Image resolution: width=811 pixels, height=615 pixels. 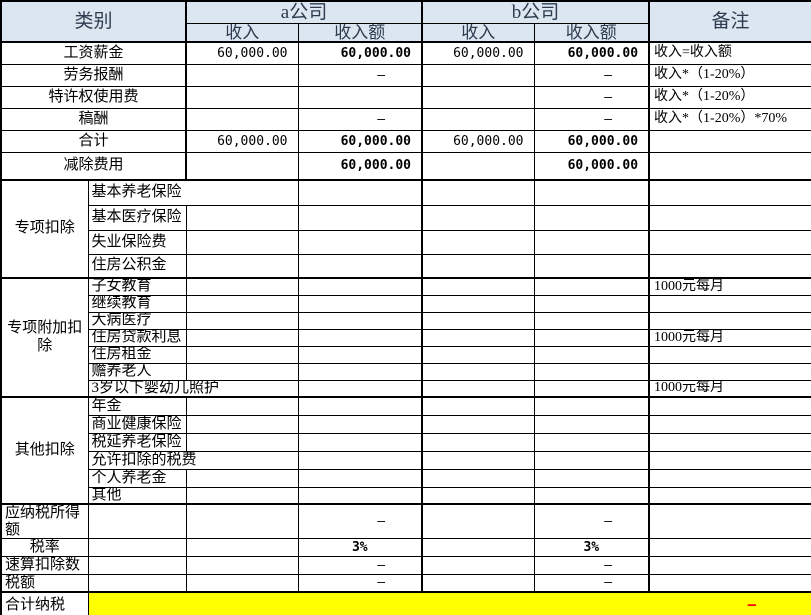 I want to click on header-remark: 备注, so click(x=729, y=21).